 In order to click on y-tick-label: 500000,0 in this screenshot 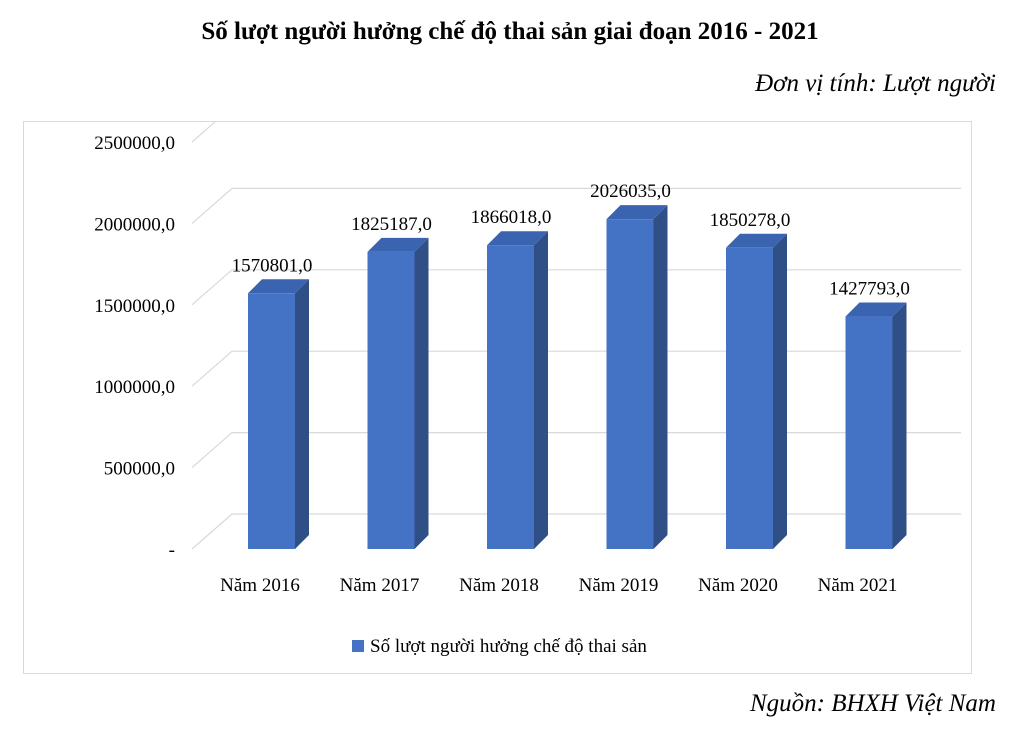, I will do `click(139, 469)`.